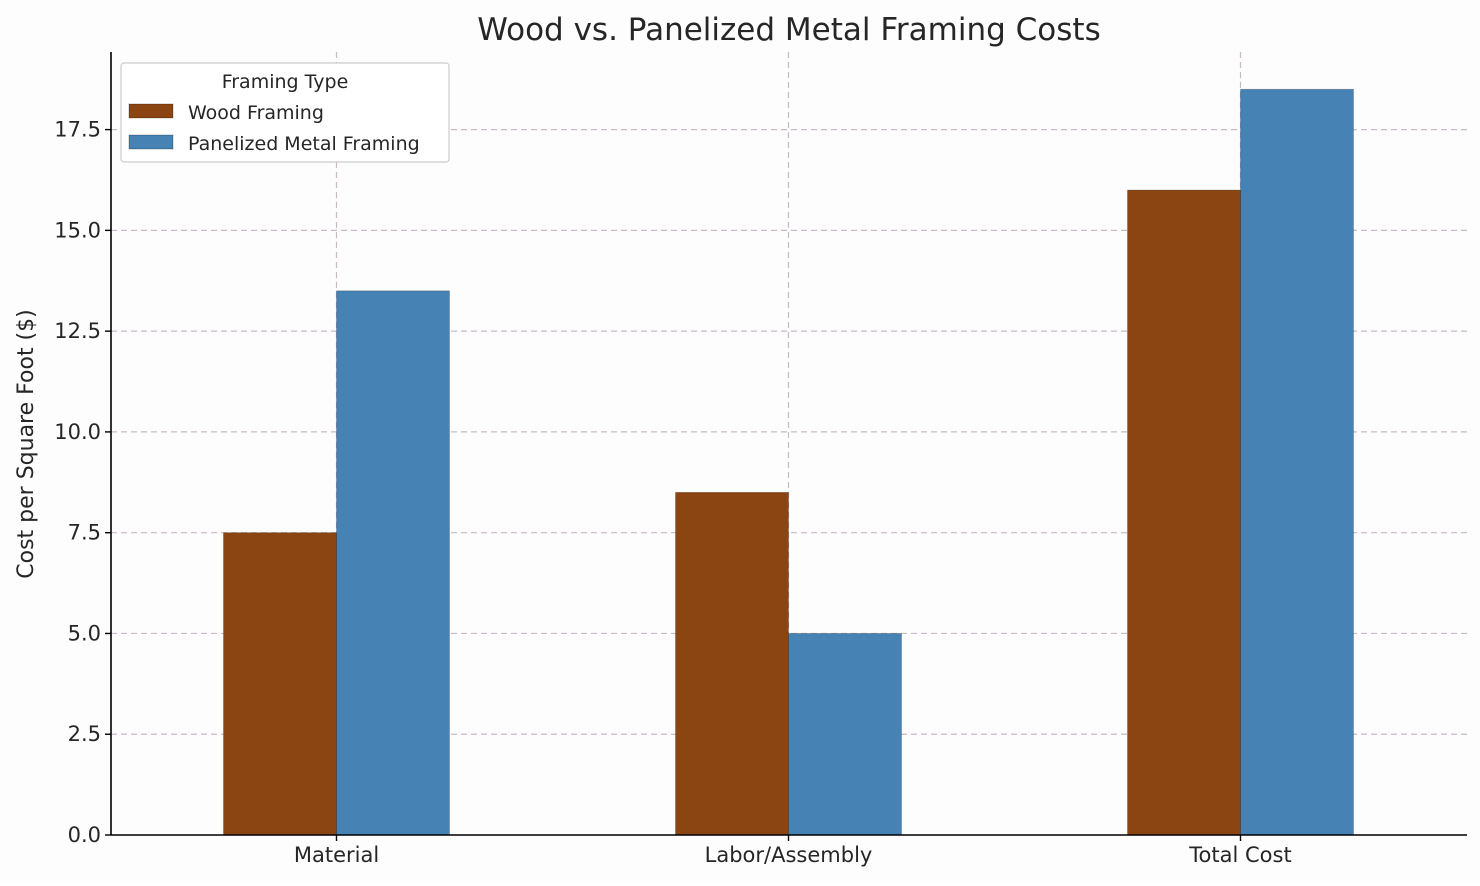 Image resolution: width=1480 pixels, height=886 pixels. What do you see at coordinates (82, 482) in the screenshot?
I see `y-ticks: 0.0 2.5 5.0 7.5 10.0 12.5 15.0 17.5` at bounding box center [82, 482].